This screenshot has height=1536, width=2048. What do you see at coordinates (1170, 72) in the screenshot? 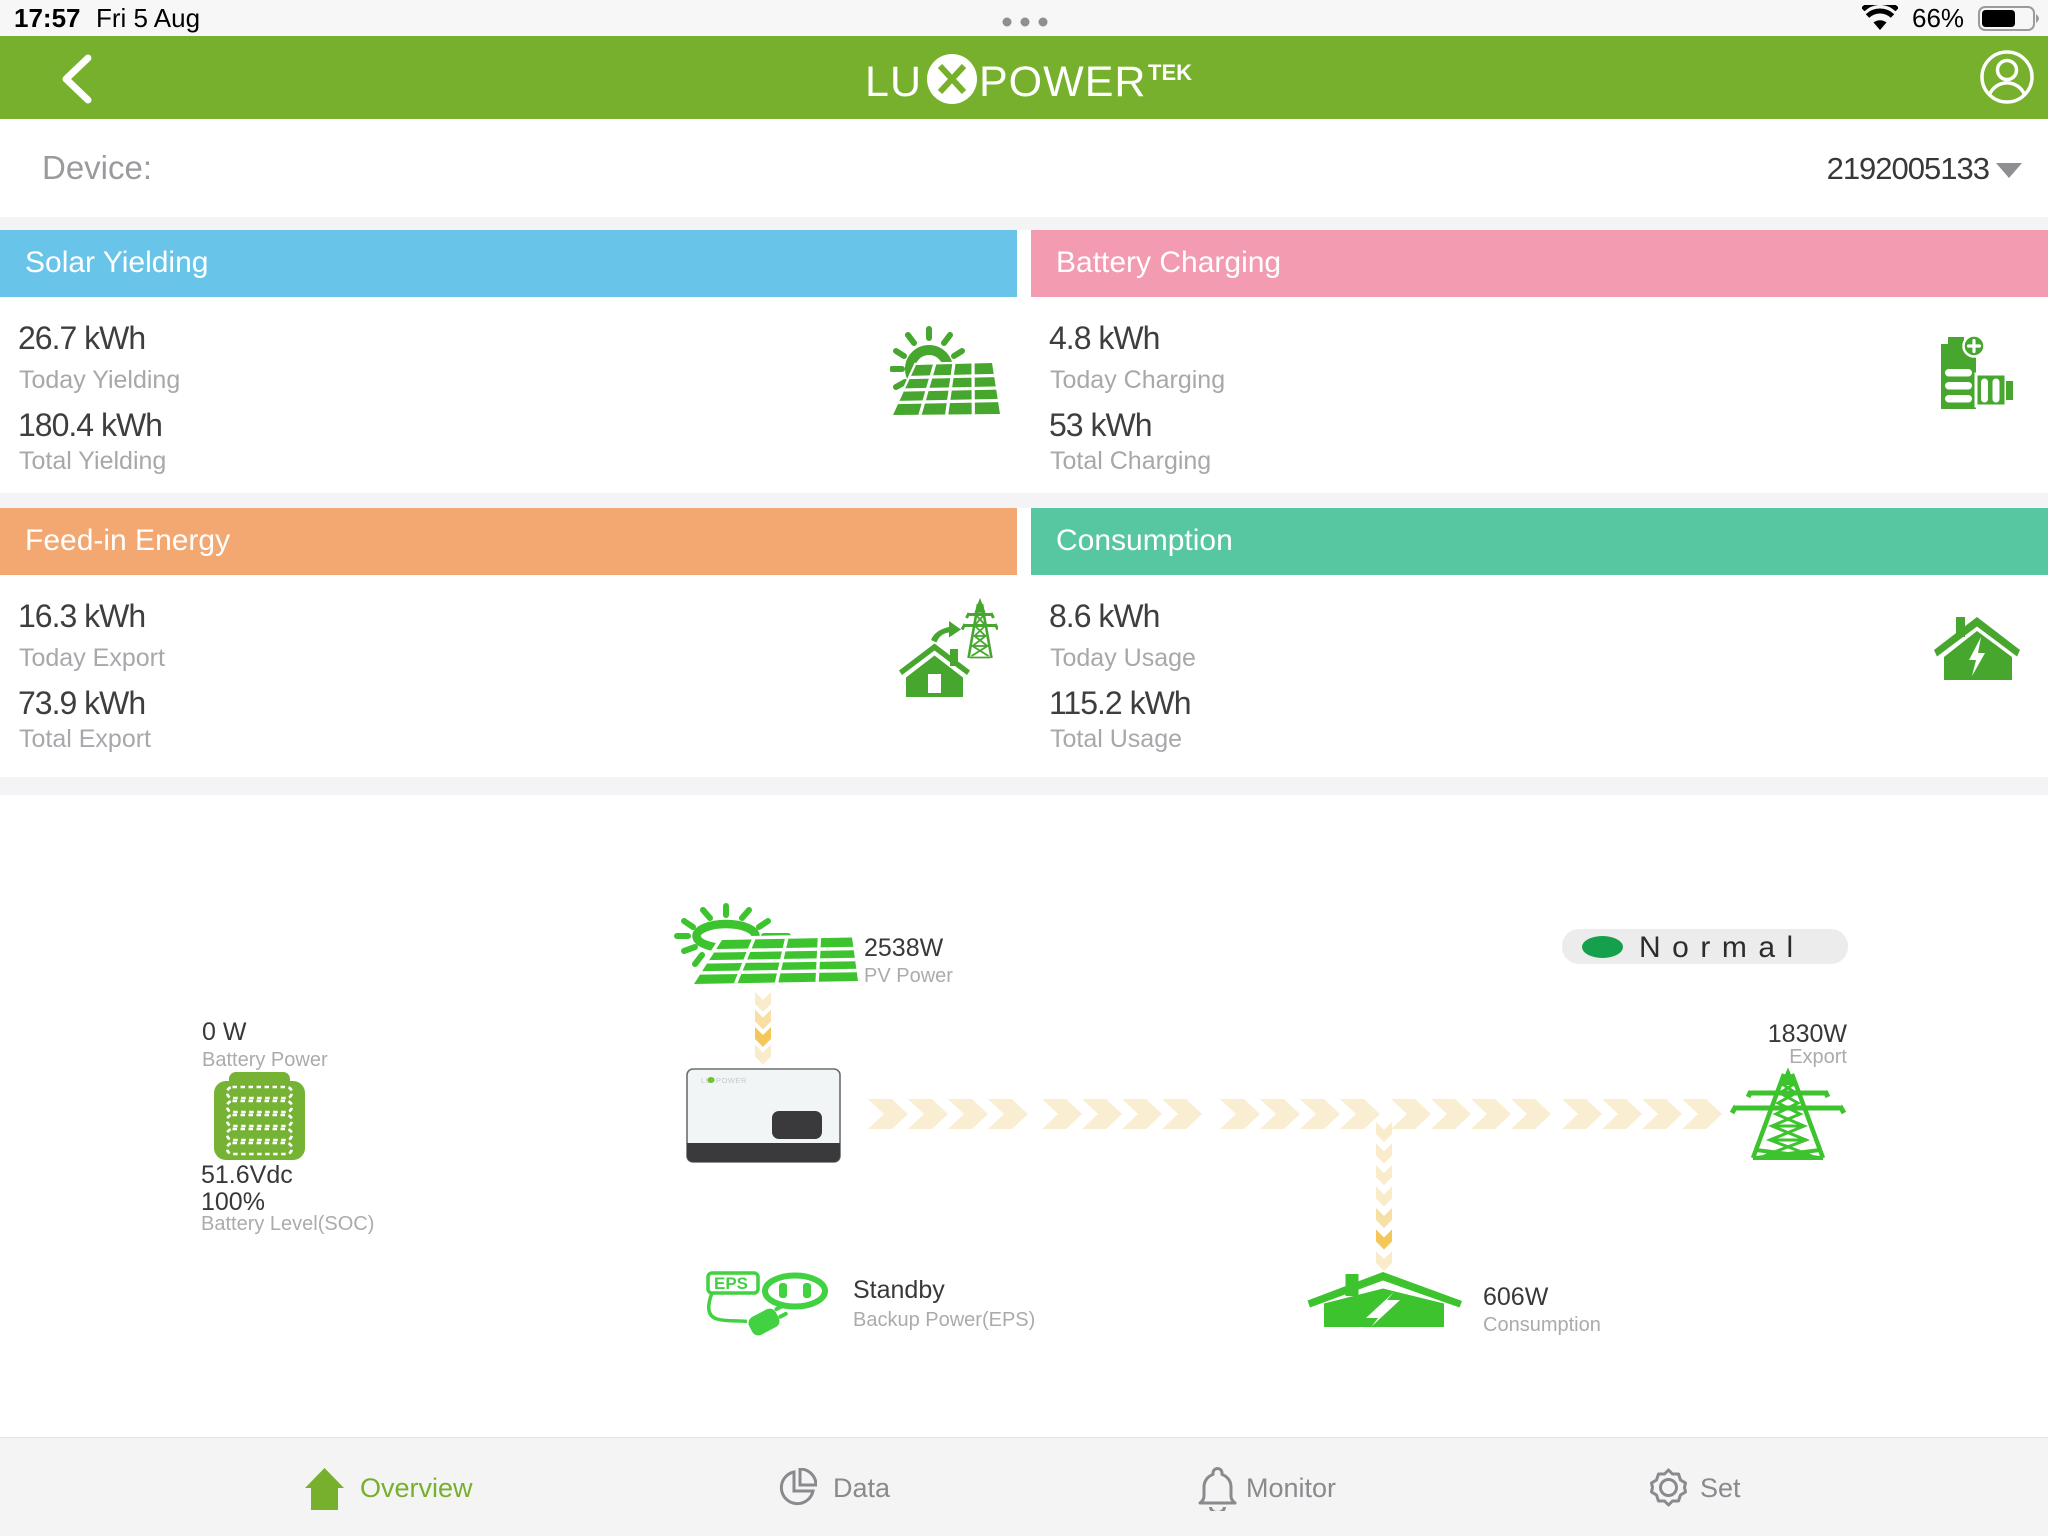
I see `svg-text: TEK` at bounding box center [1170, 72].